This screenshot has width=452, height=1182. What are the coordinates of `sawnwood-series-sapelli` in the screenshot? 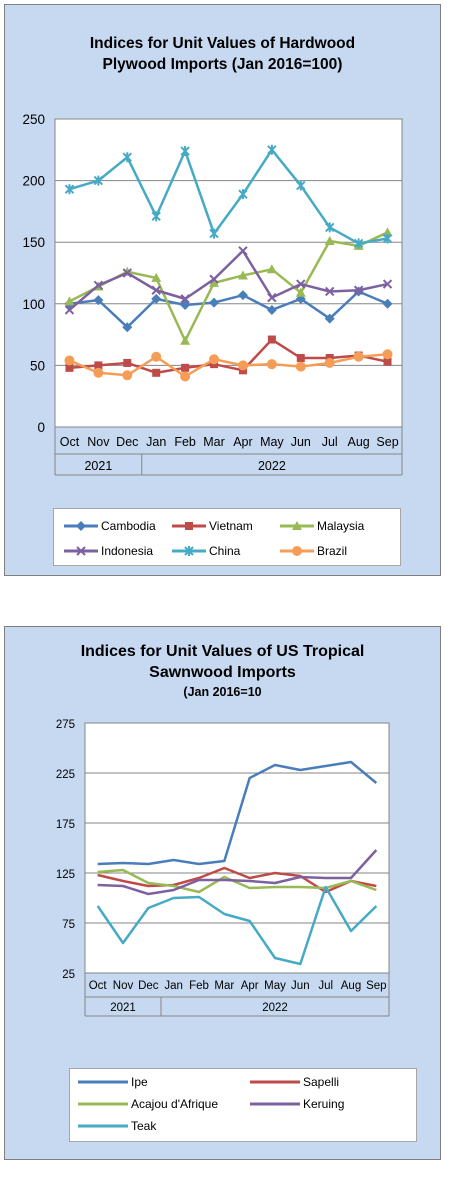 It's located at (237, 880).